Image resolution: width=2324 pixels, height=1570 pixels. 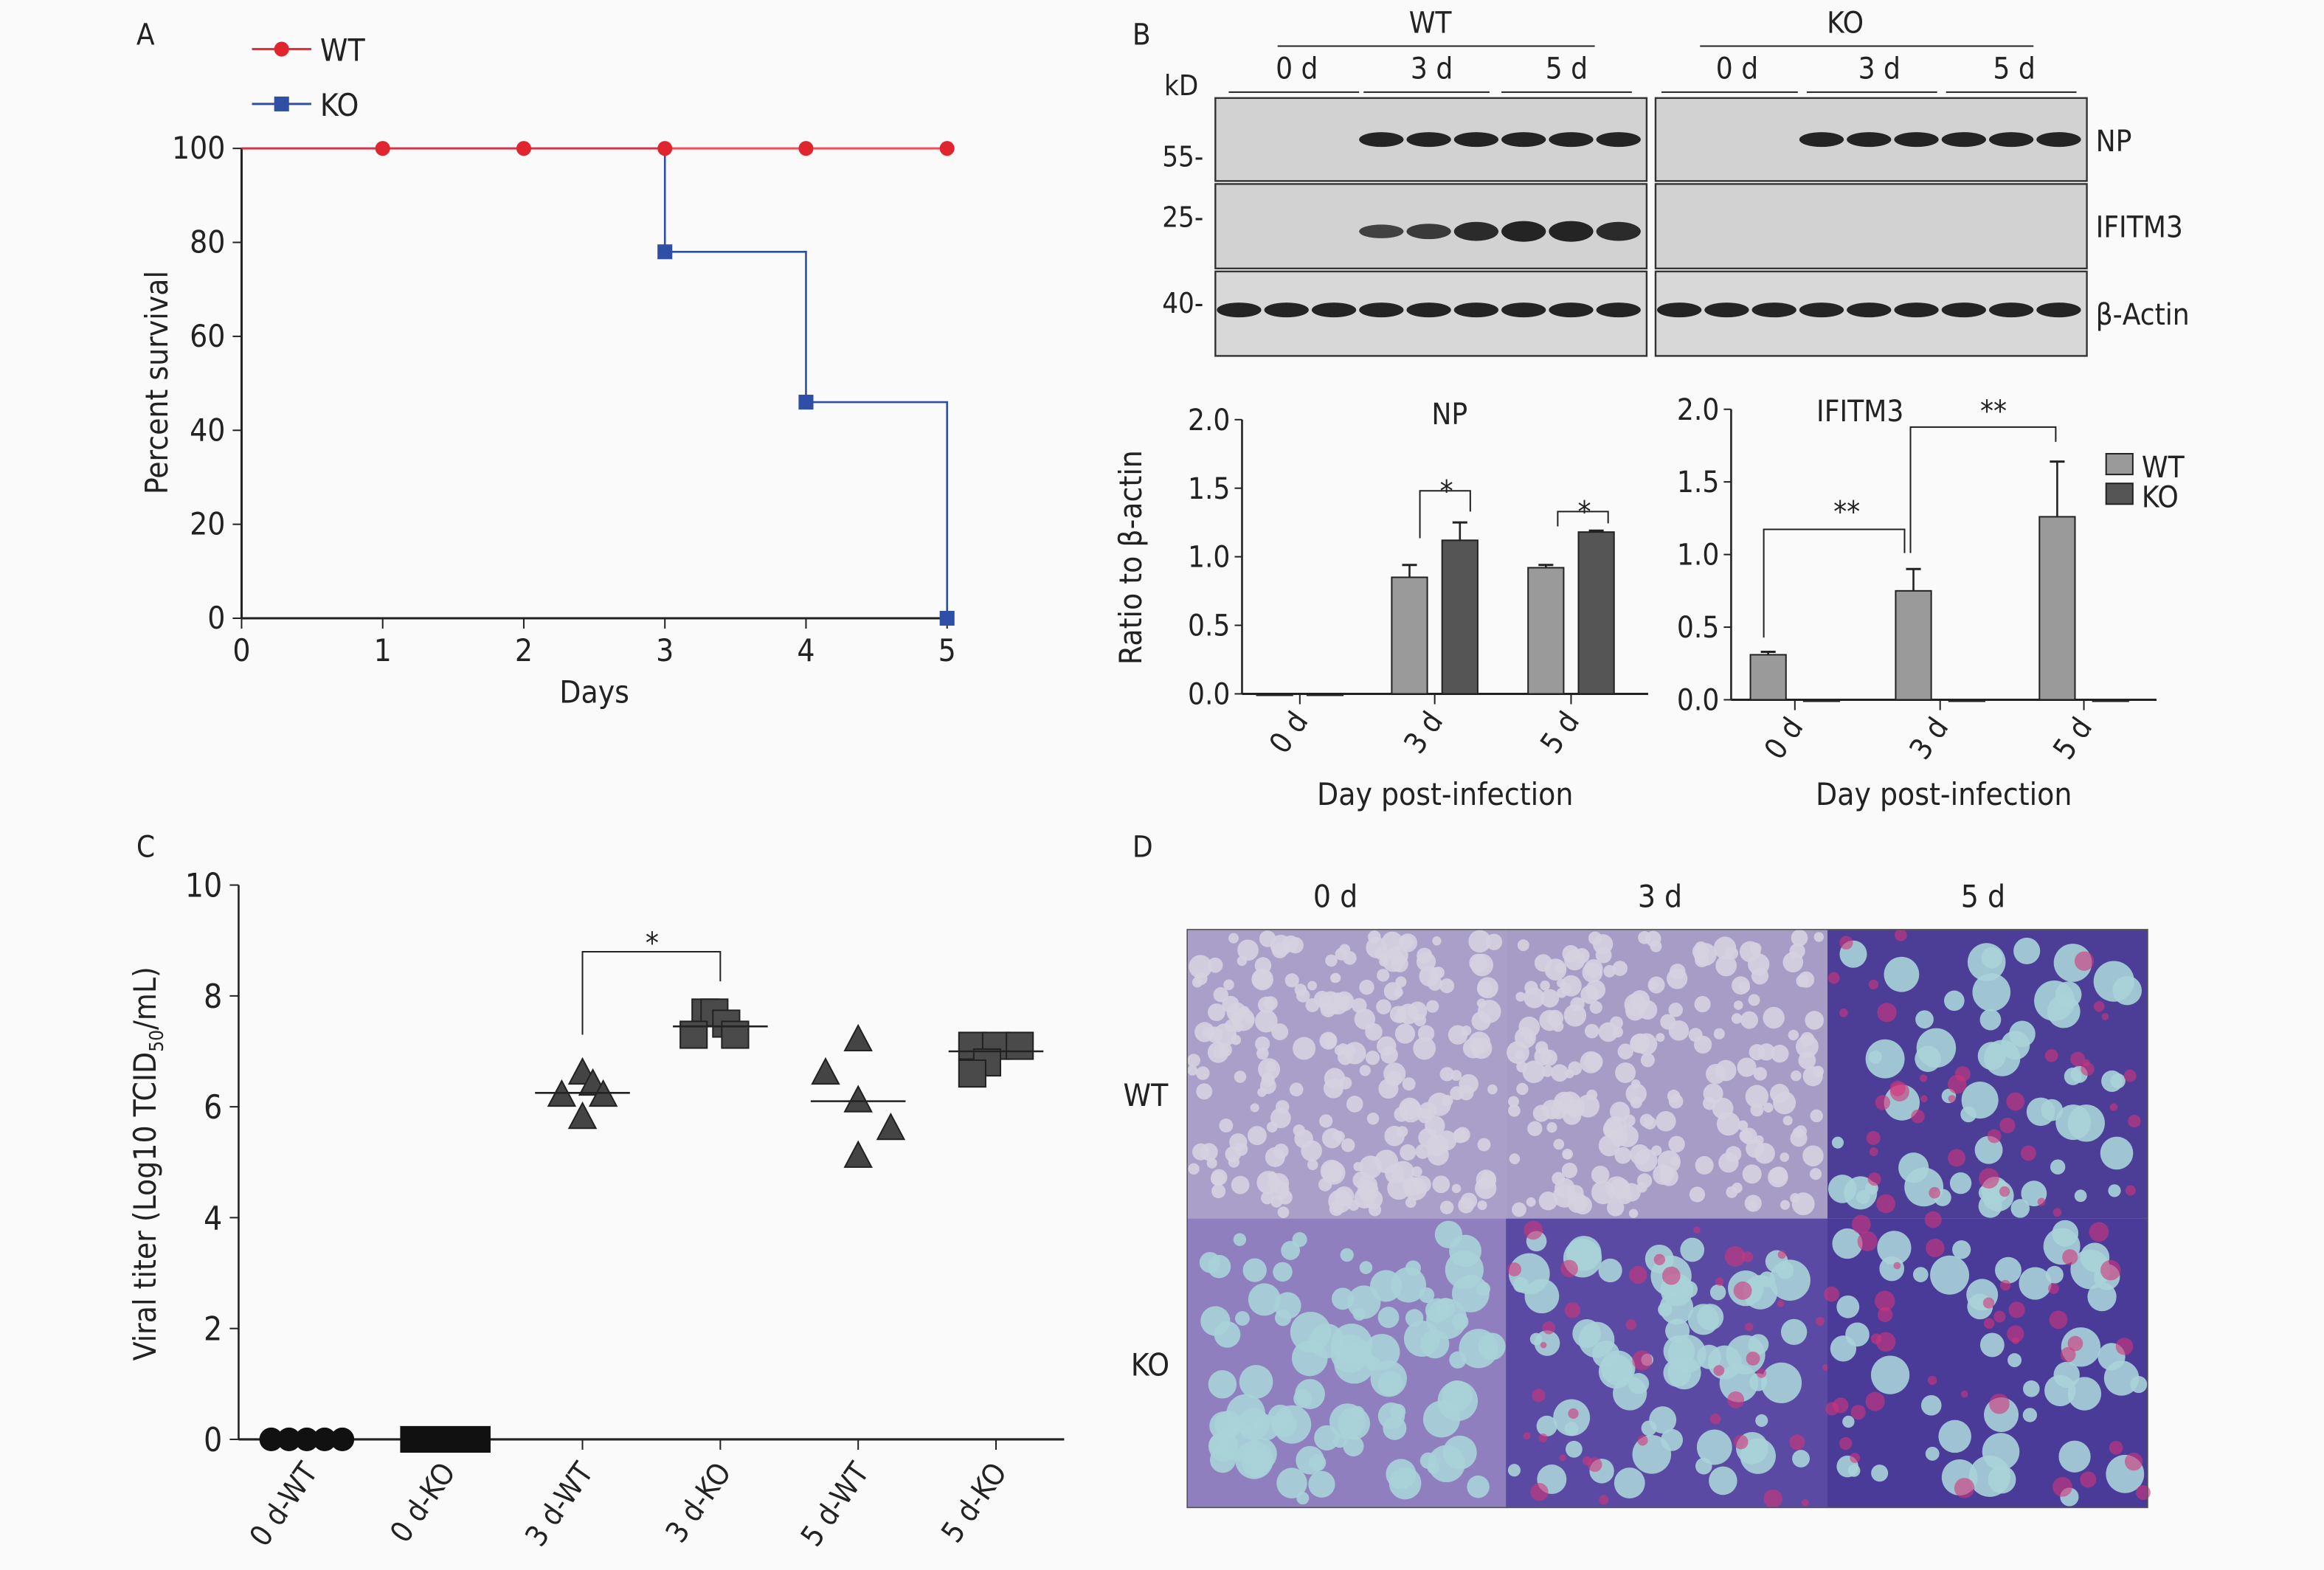 I want to click on ko-bar, so click(x=1966, y=700).